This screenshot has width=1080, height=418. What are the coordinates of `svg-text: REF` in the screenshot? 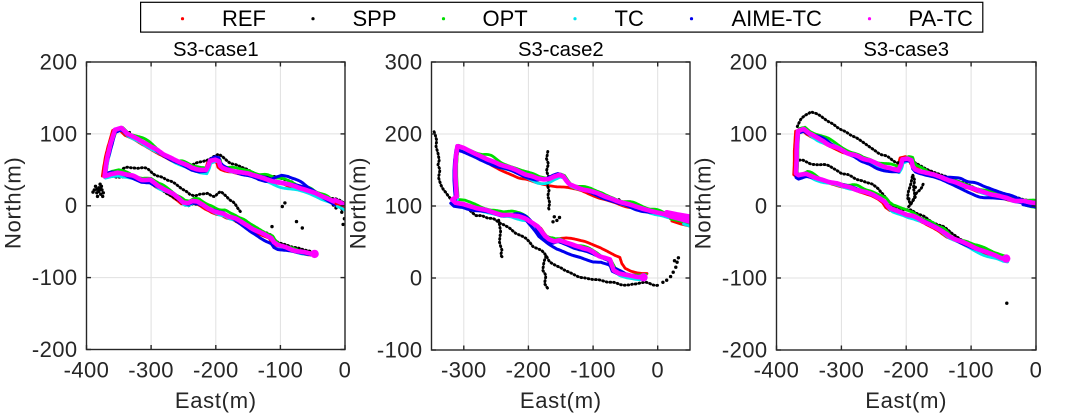 It's located at (244, 18).